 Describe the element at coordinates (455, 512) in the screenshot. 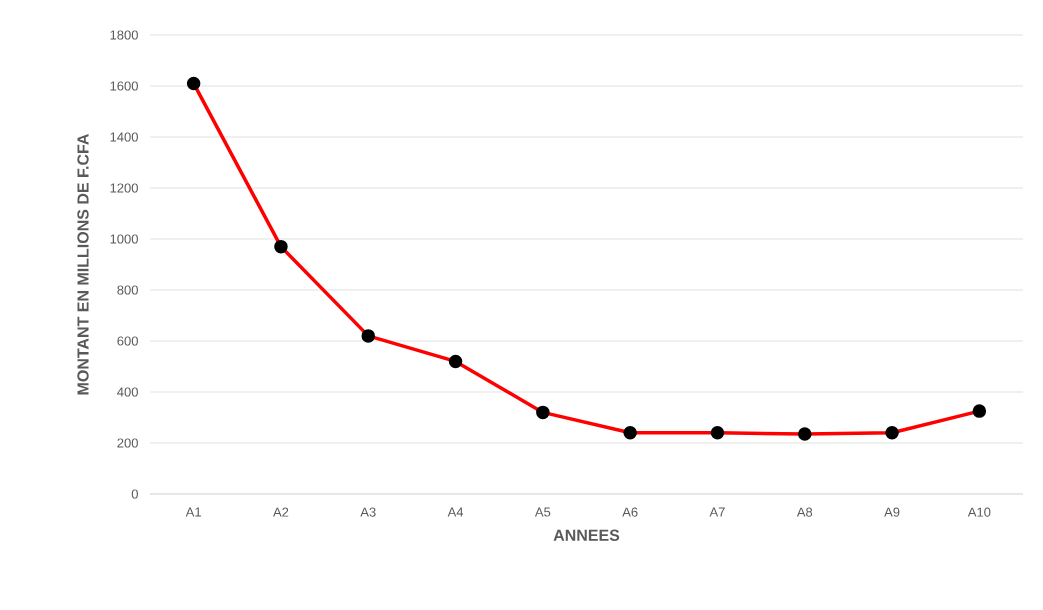

I see `x-tick-label: A4` at that location.